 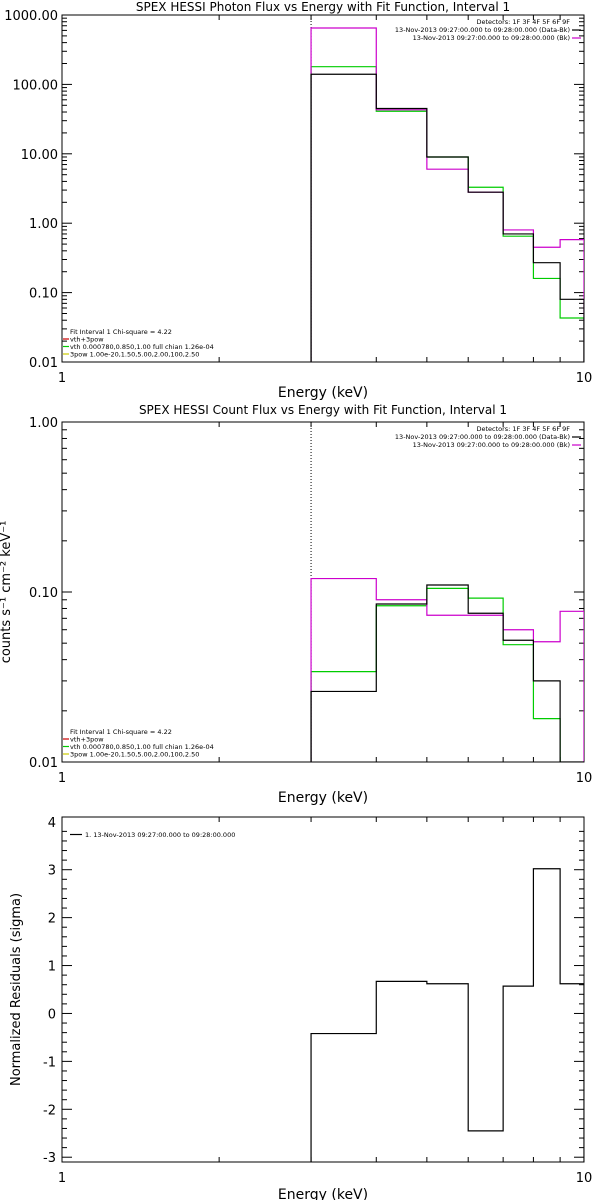 What do you see at coordinates (49, 1062) in the screenshot?
I see `y-tick-label: -1` at bounding box center [49, 1062].